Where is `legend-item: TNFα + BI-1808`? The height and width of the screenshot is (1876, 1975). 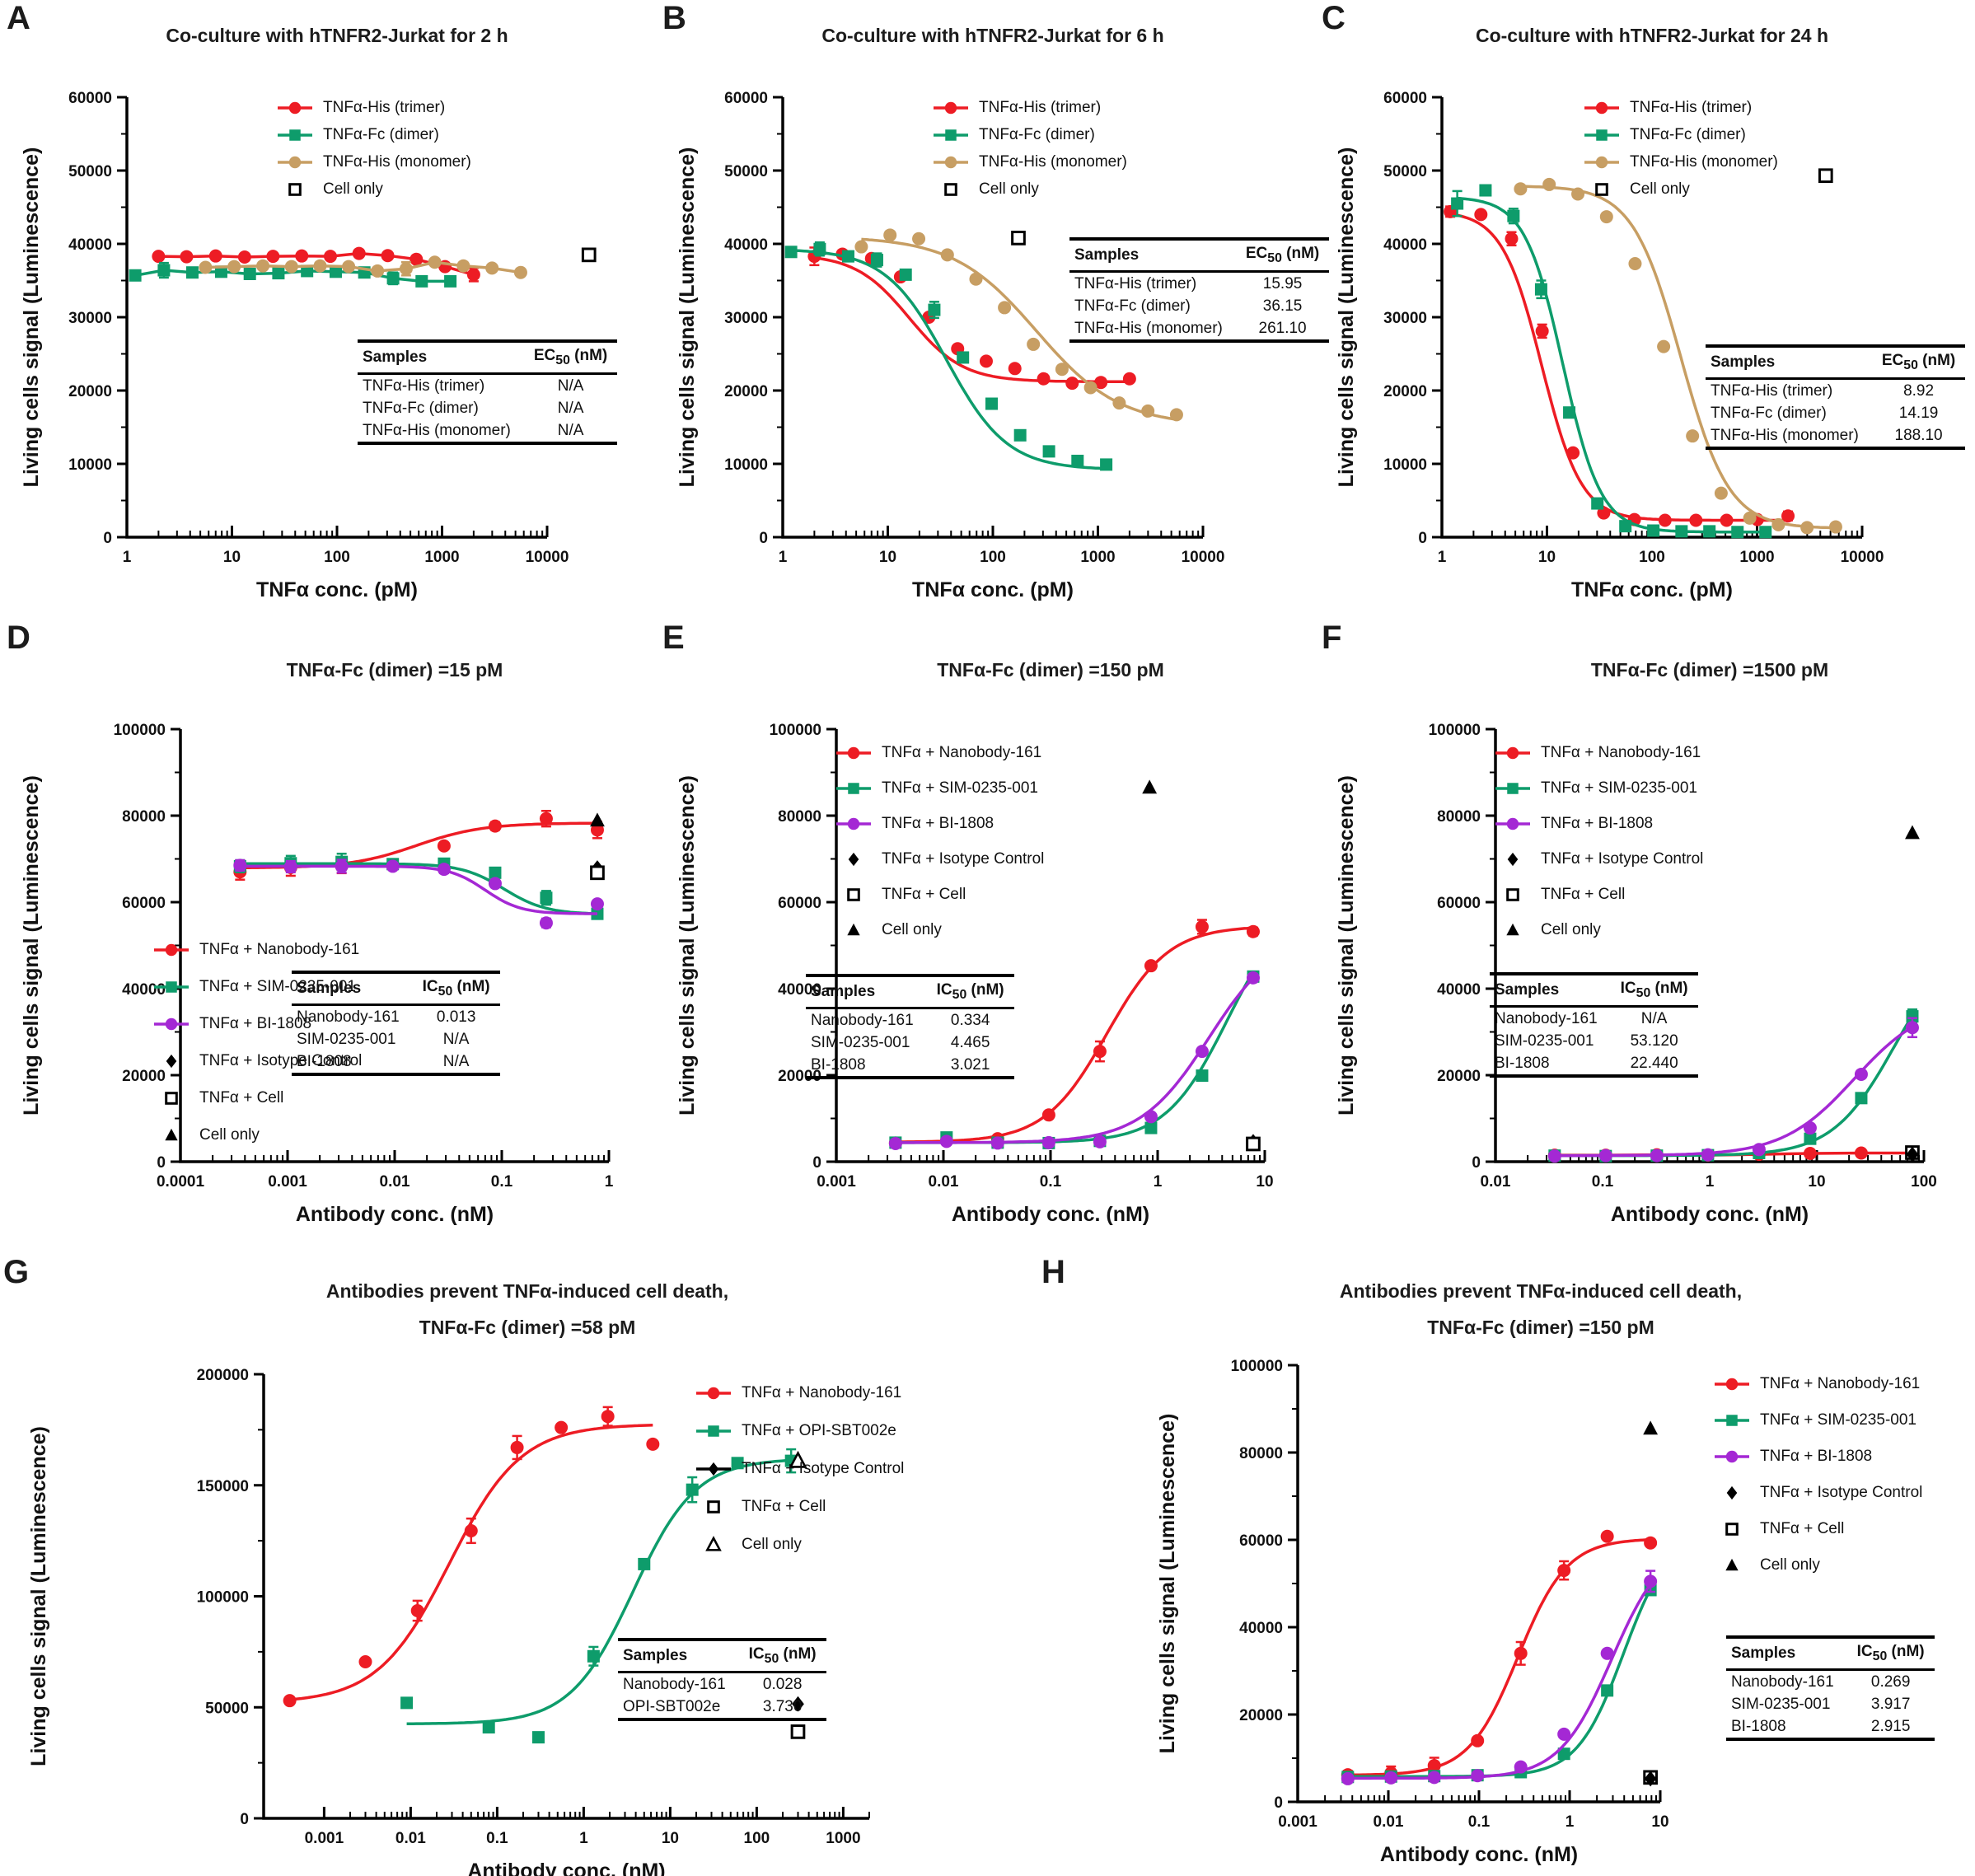
legend-item: TNFα + BI-1808 is located at coordinates (1598, 823).